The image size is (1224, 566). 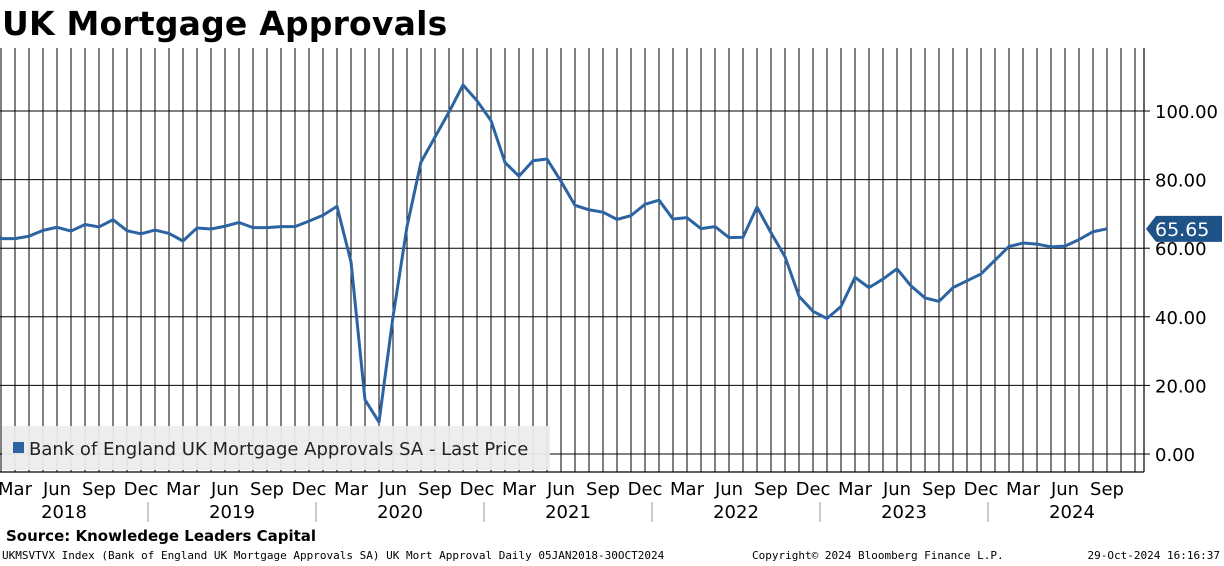 I want to click on x-tick-year: 2018, so click(x=64, y=512).